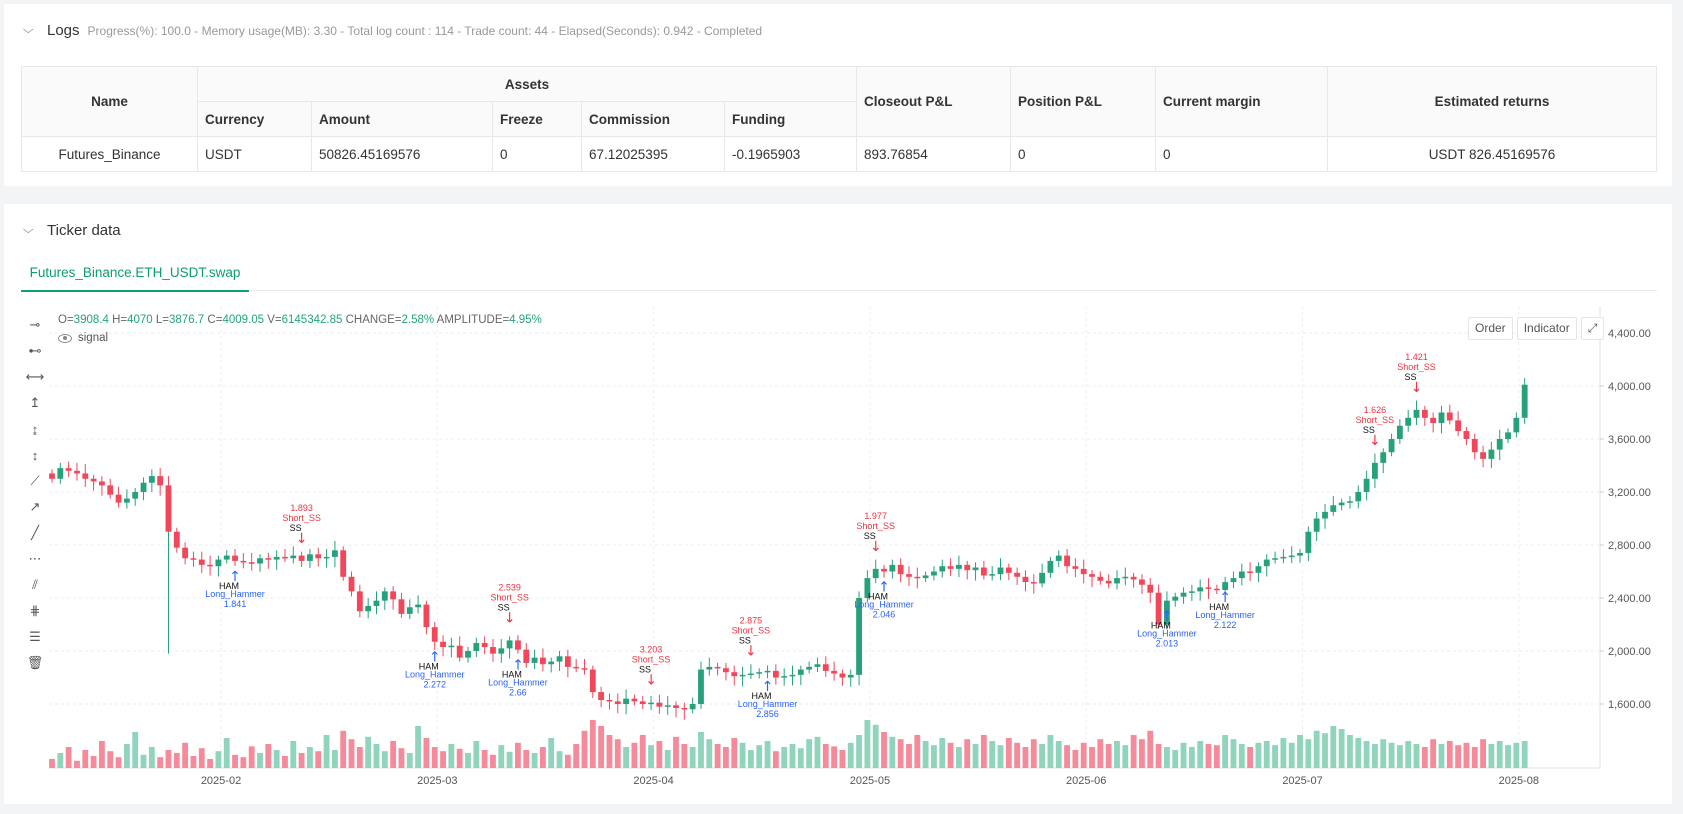  Describe the element at coordinates (35, 480) in the screenshot. I see `trend-line-icon: ⟋` at that location.